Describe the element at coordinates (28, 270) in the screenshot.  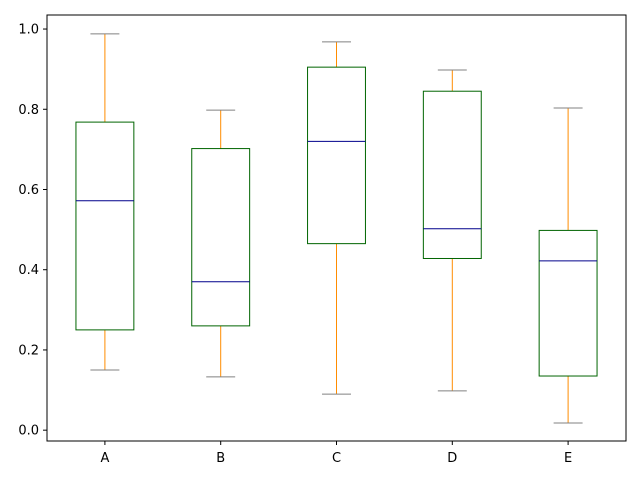
I see `y-tick-label: 0.4` at that location.